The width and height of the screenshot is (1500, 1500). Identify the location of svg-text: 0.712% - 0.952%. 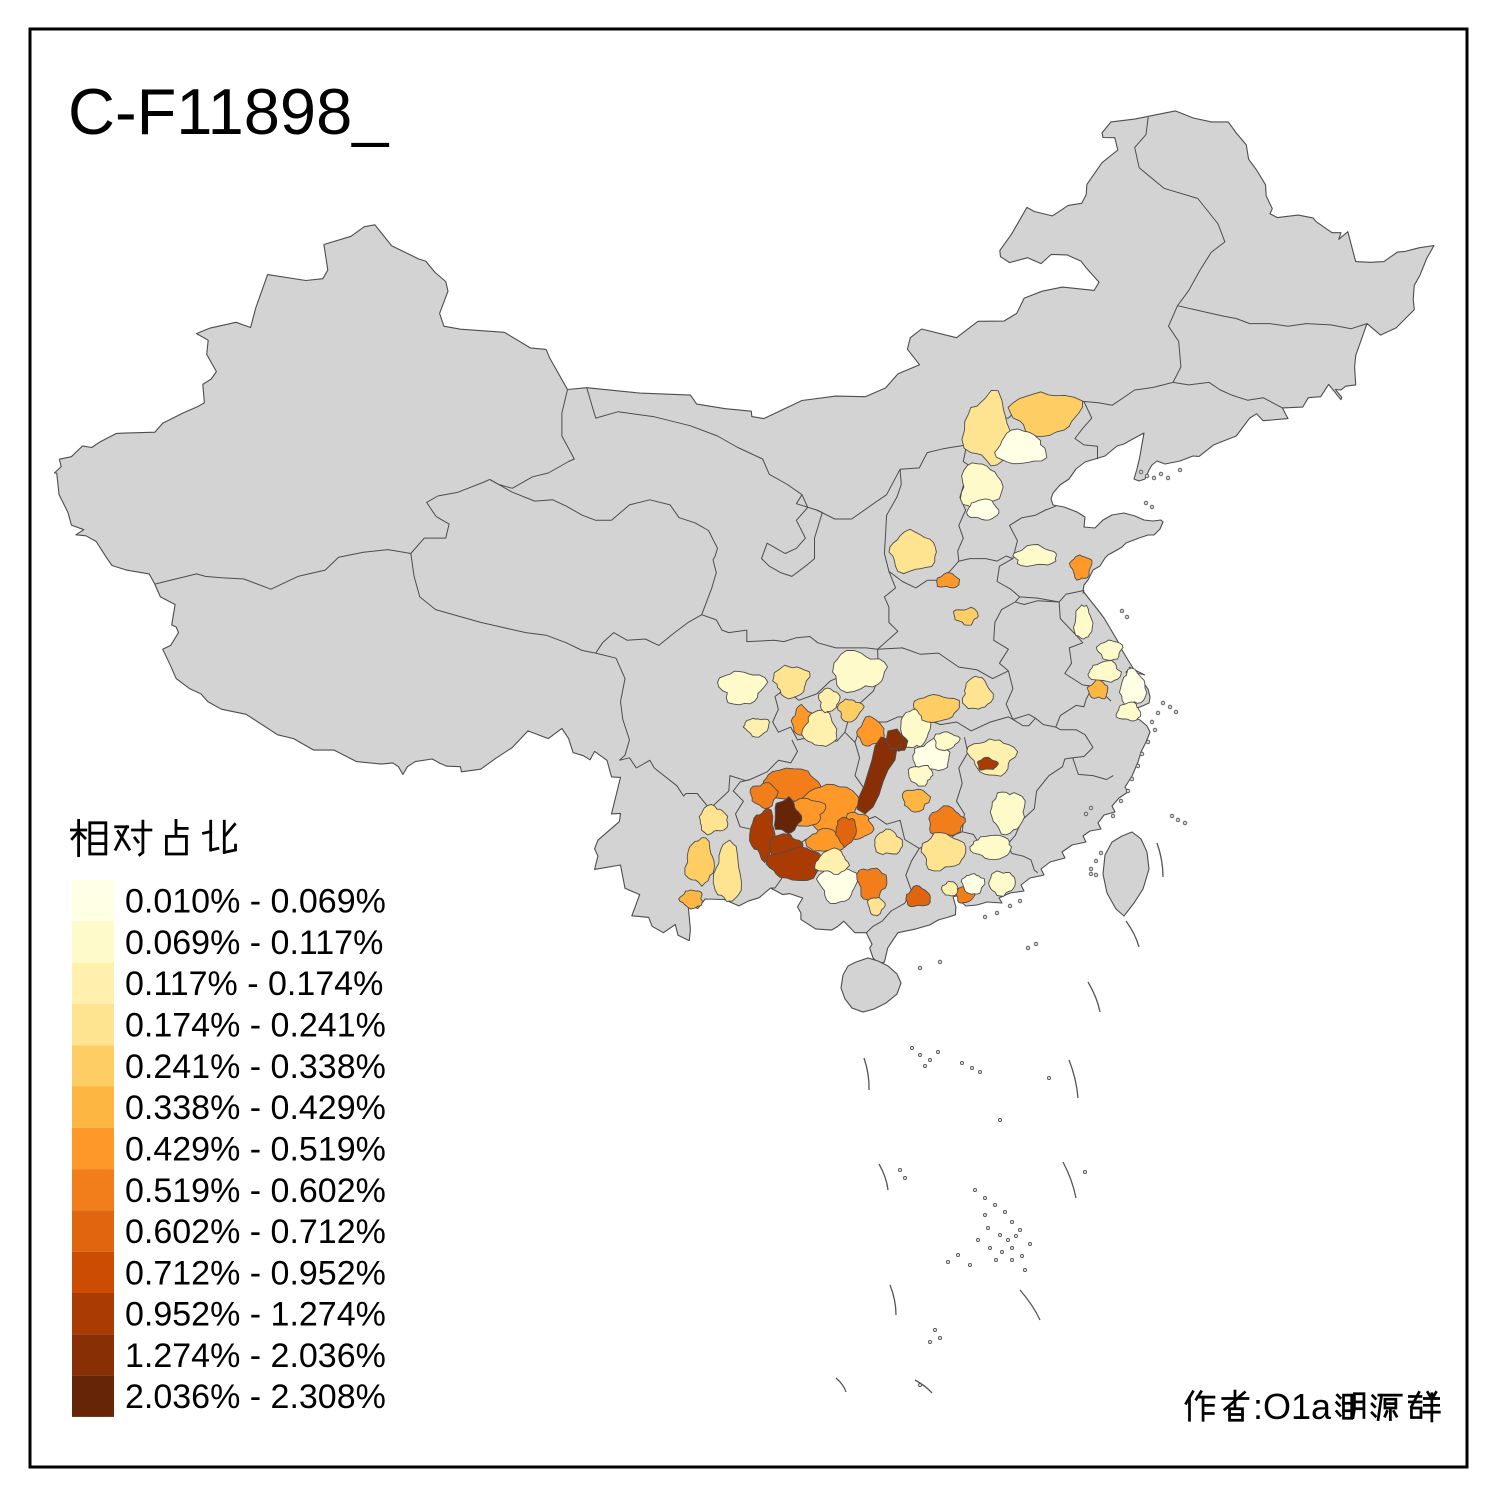
(255, 1273).